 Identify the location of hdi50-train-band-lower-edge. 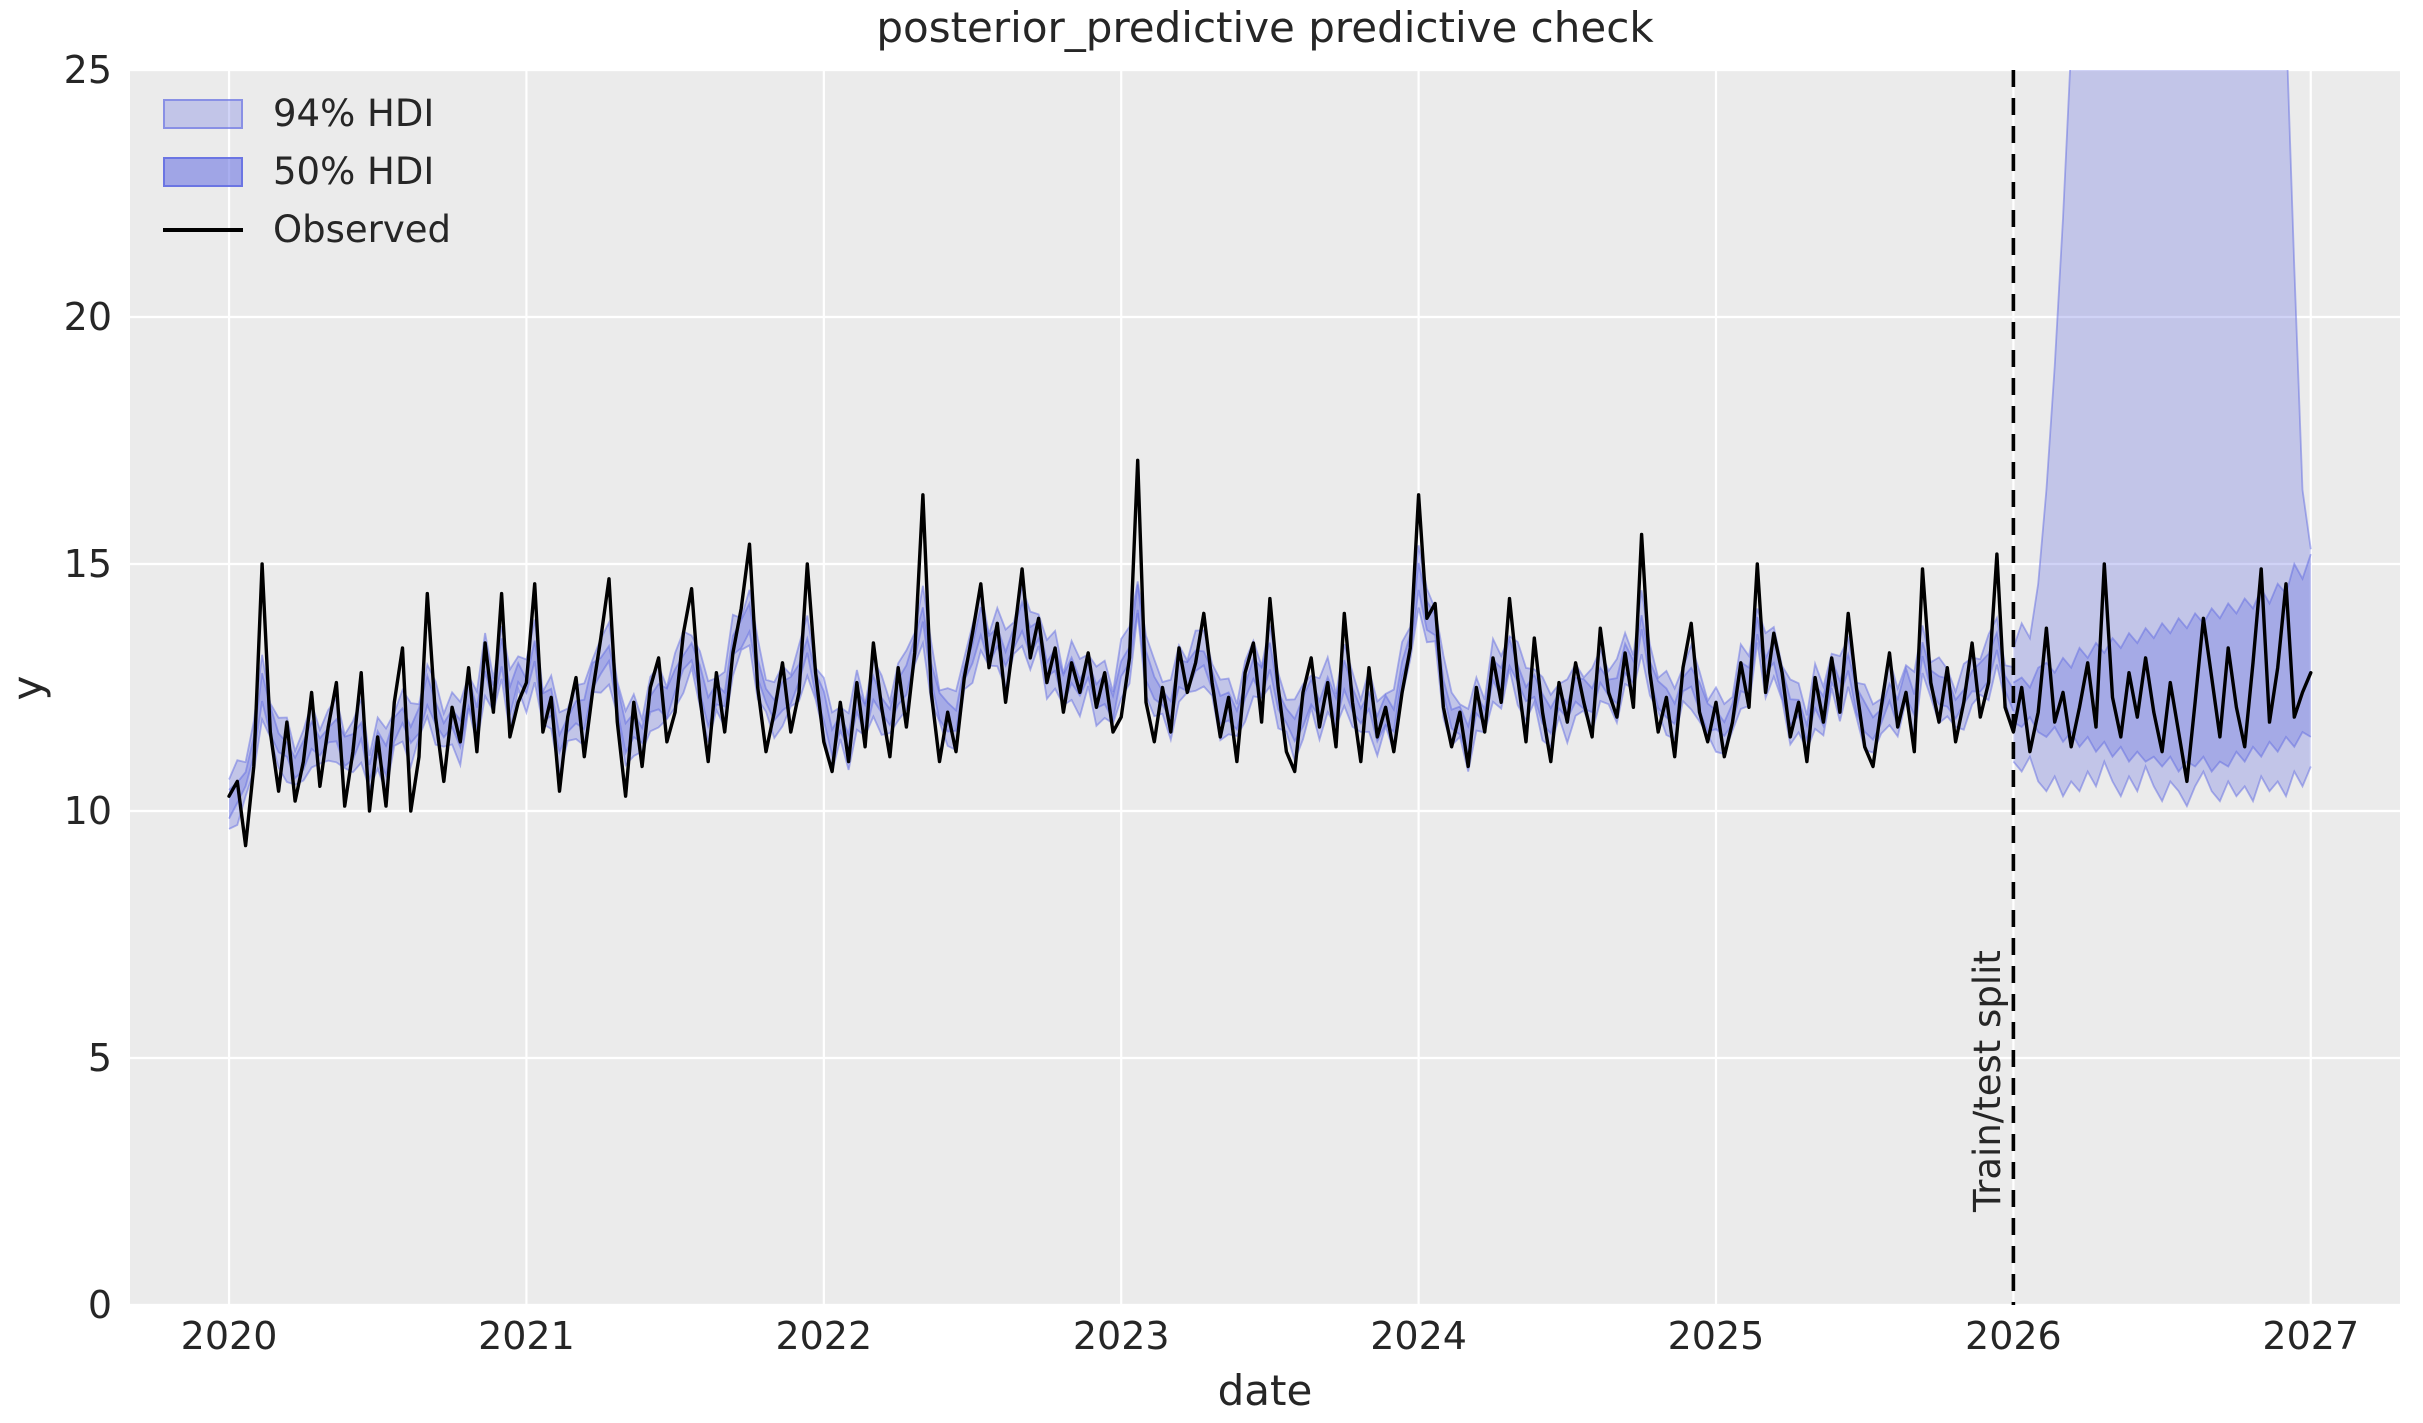
(1121, 704).